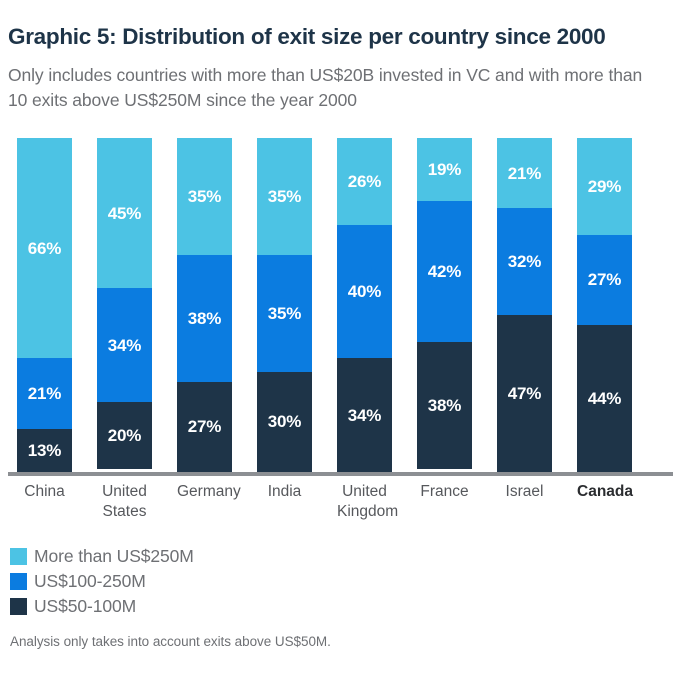  I want to click on chart-legend: More than US$250M US$100-250M US$50-100M, so click(102, 582).